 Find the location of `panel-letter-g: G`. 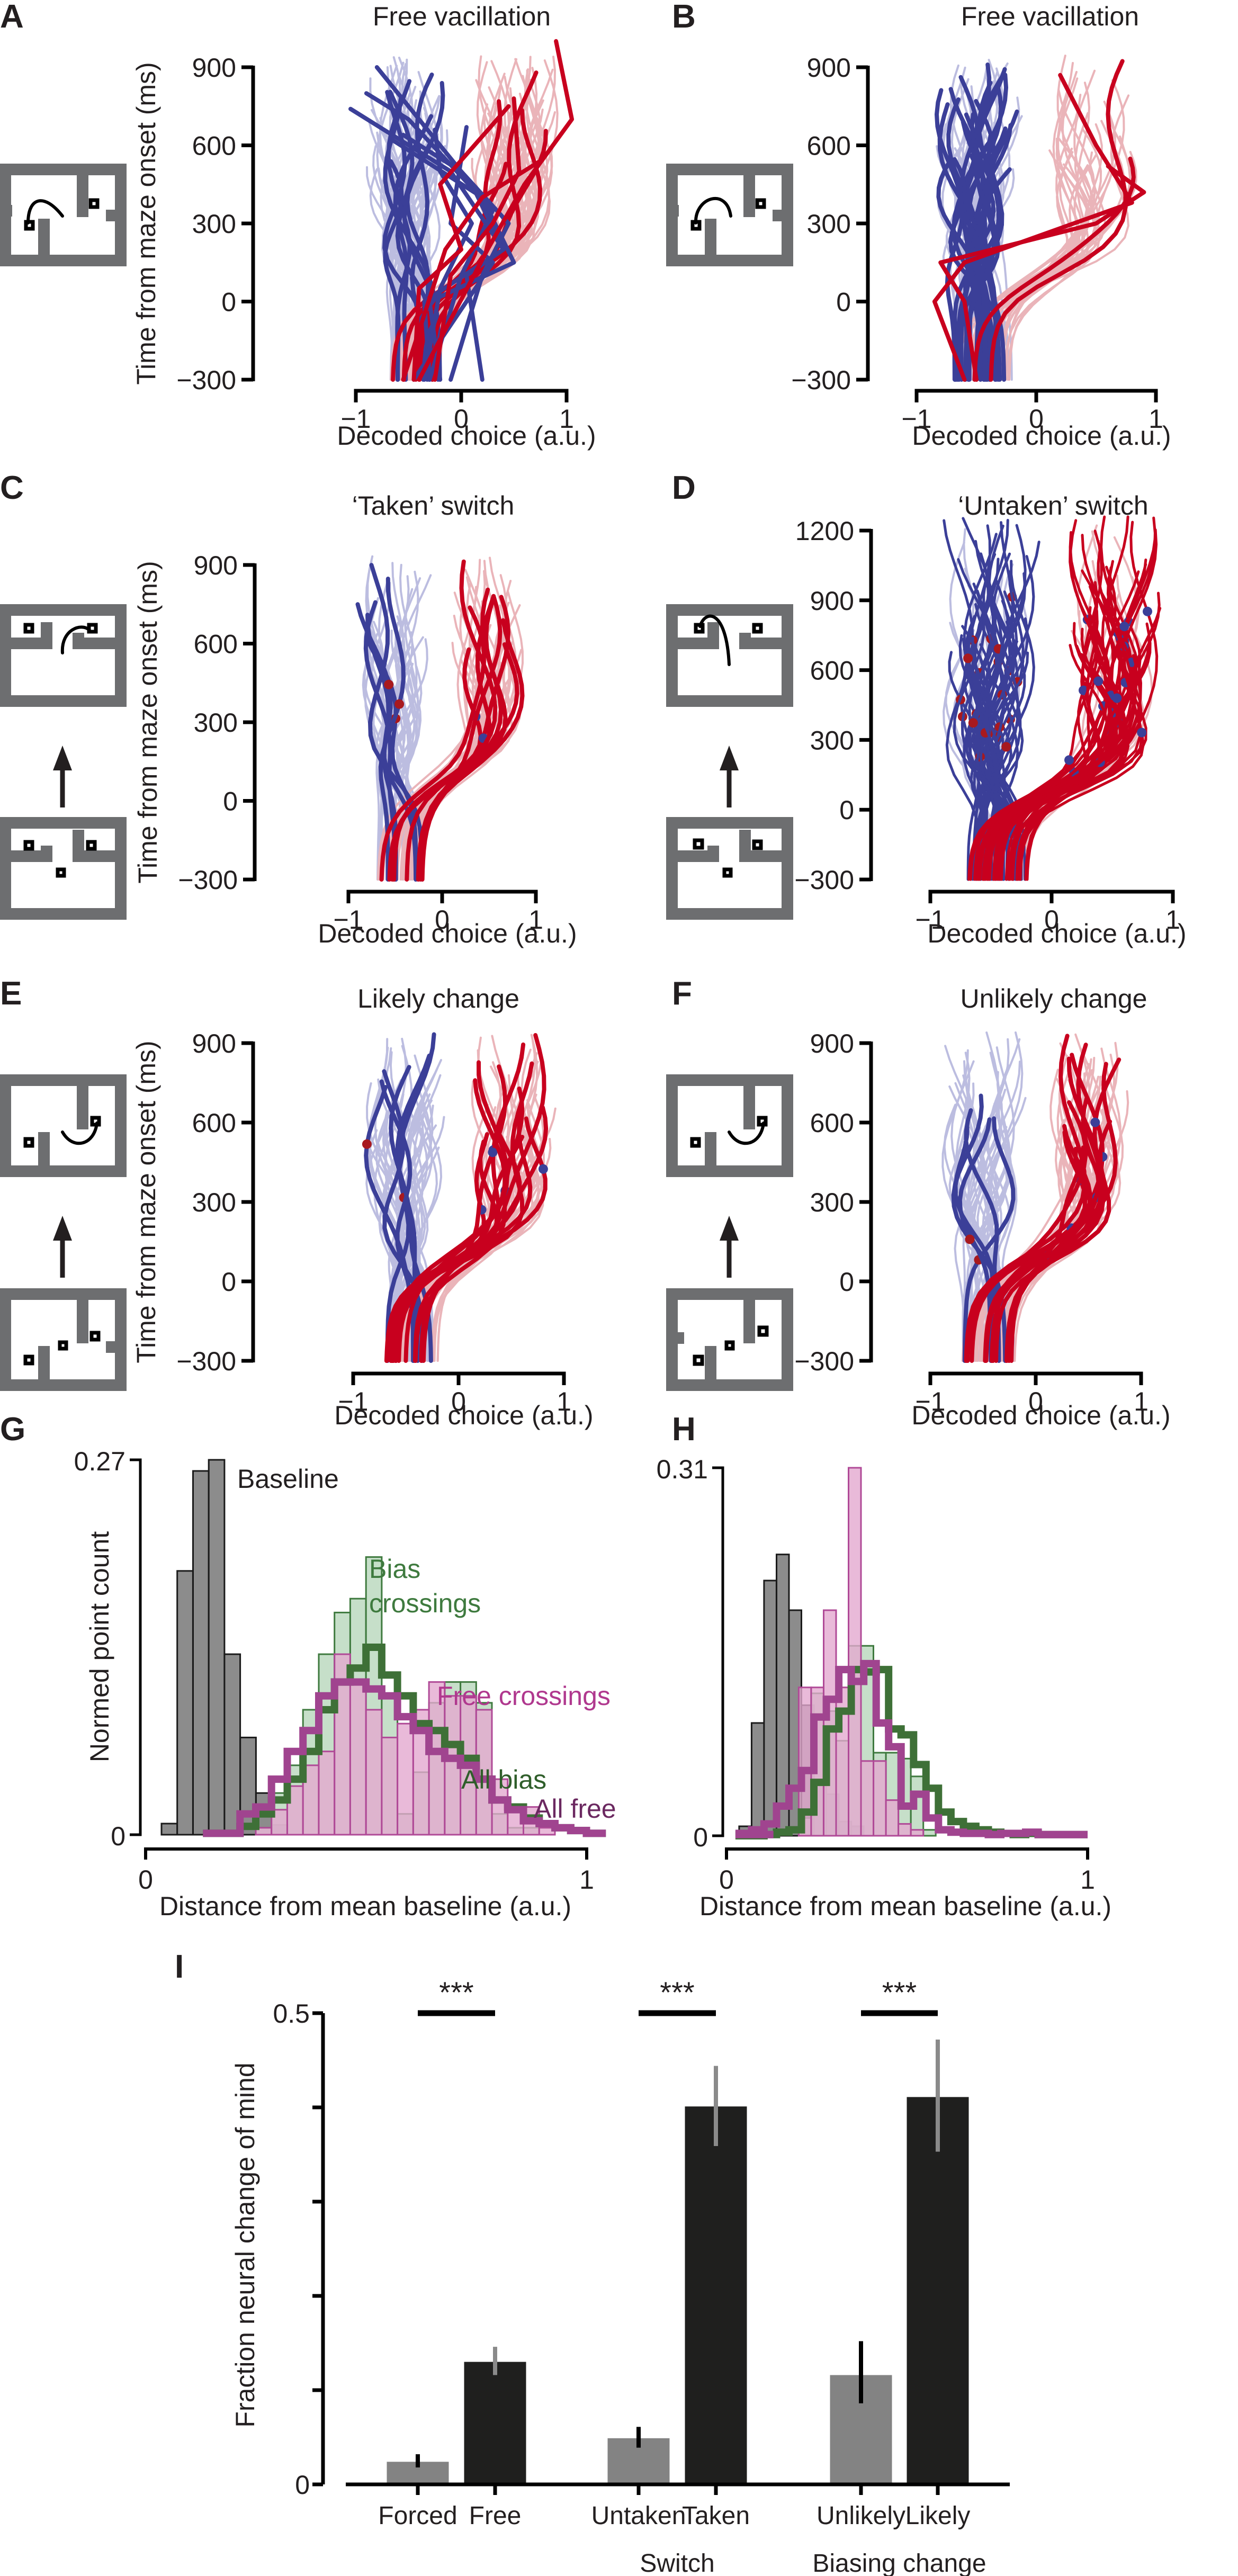

panel-letter-g: G is located at coordinates (12, 1429).